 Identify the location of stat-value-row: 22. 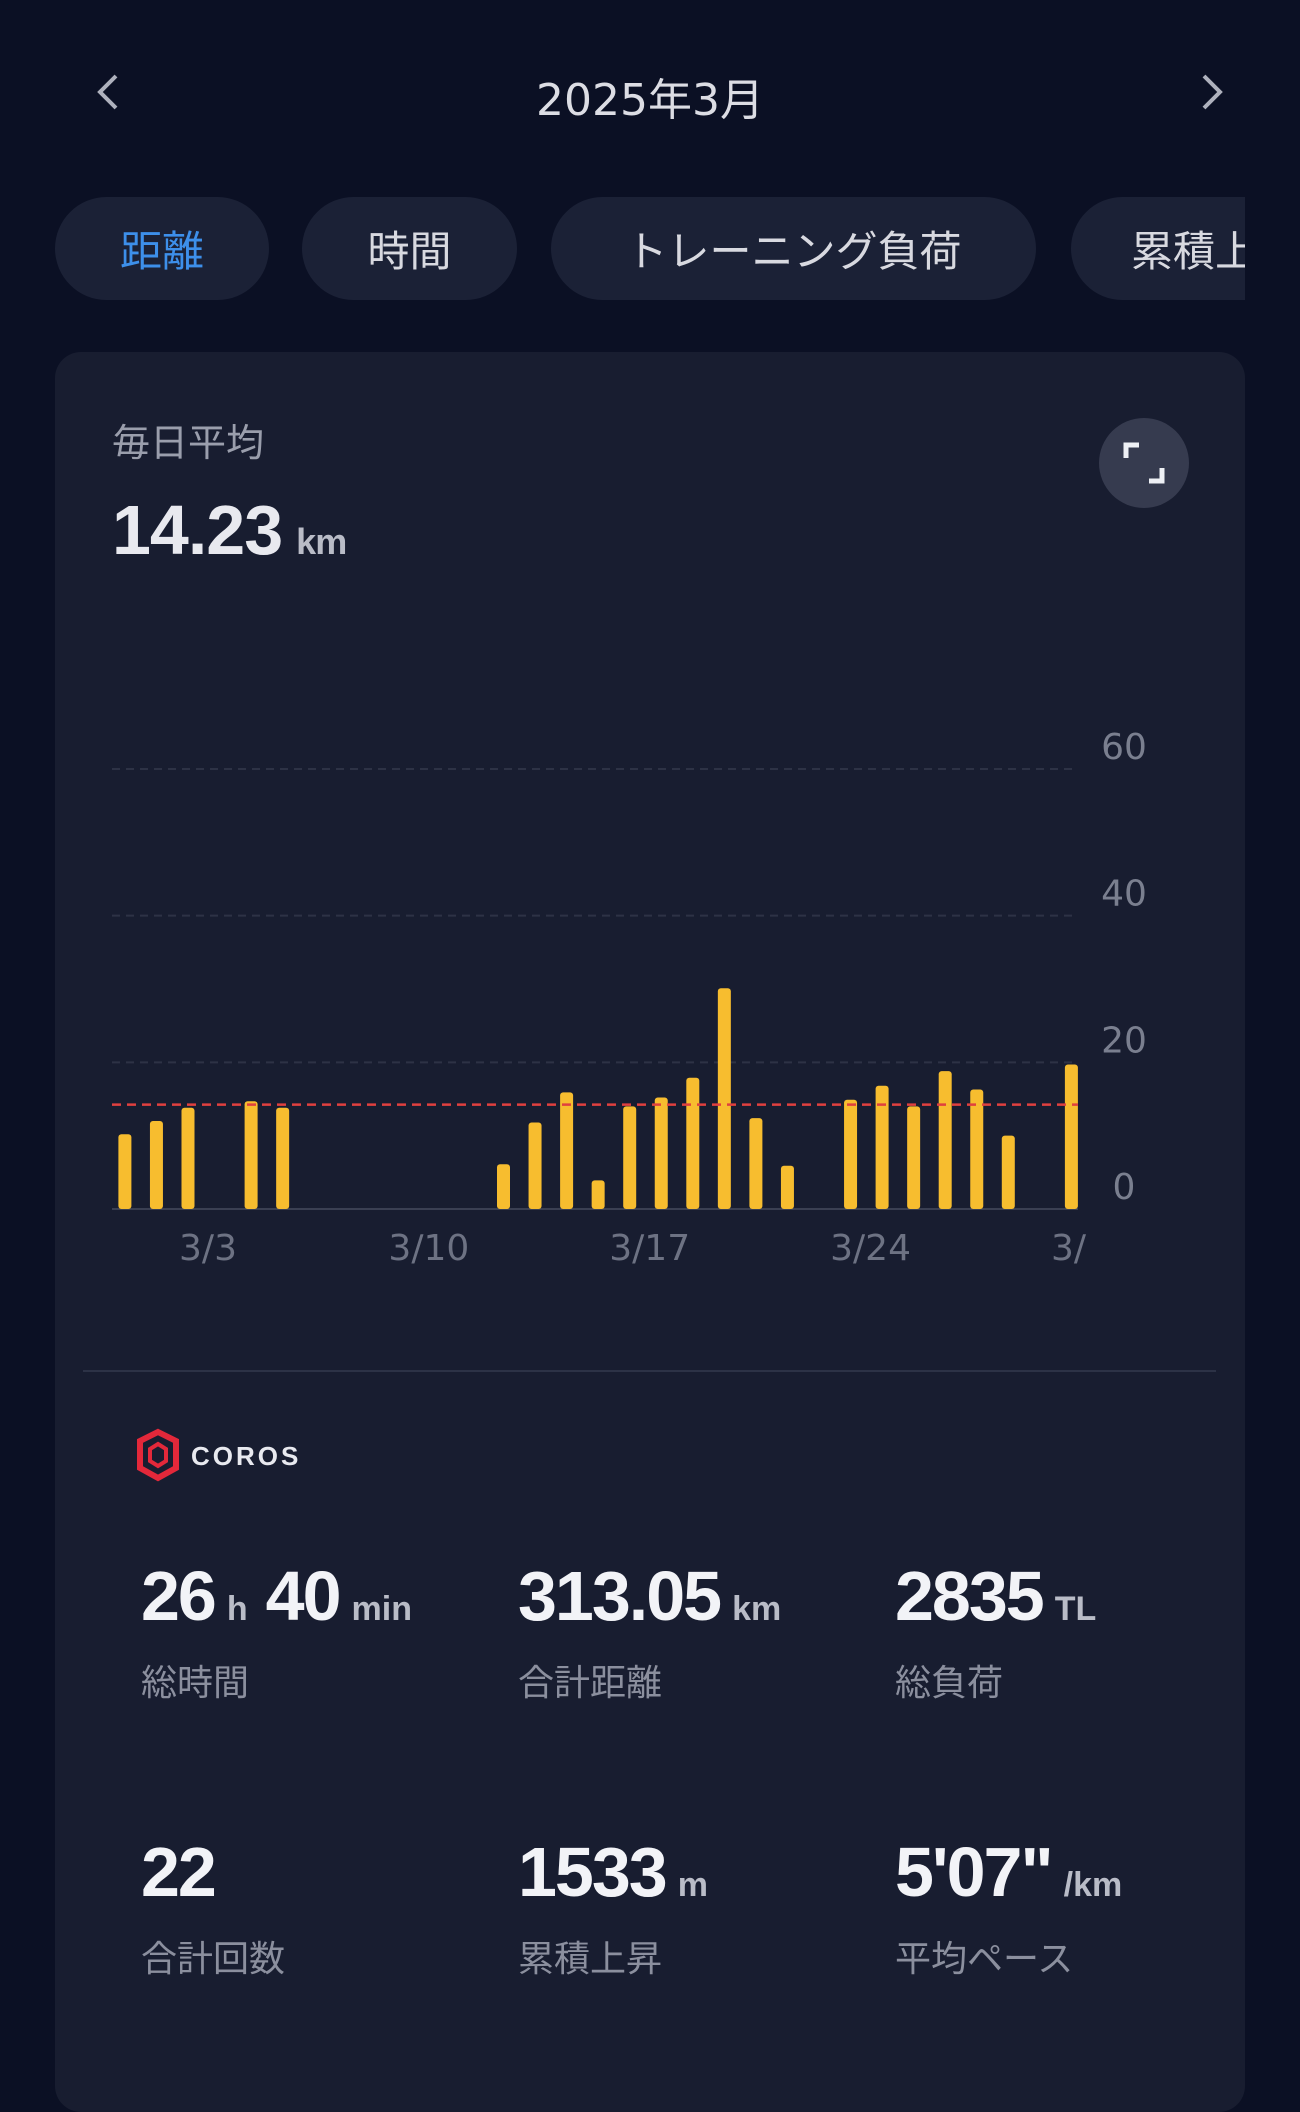
(326, 1872).